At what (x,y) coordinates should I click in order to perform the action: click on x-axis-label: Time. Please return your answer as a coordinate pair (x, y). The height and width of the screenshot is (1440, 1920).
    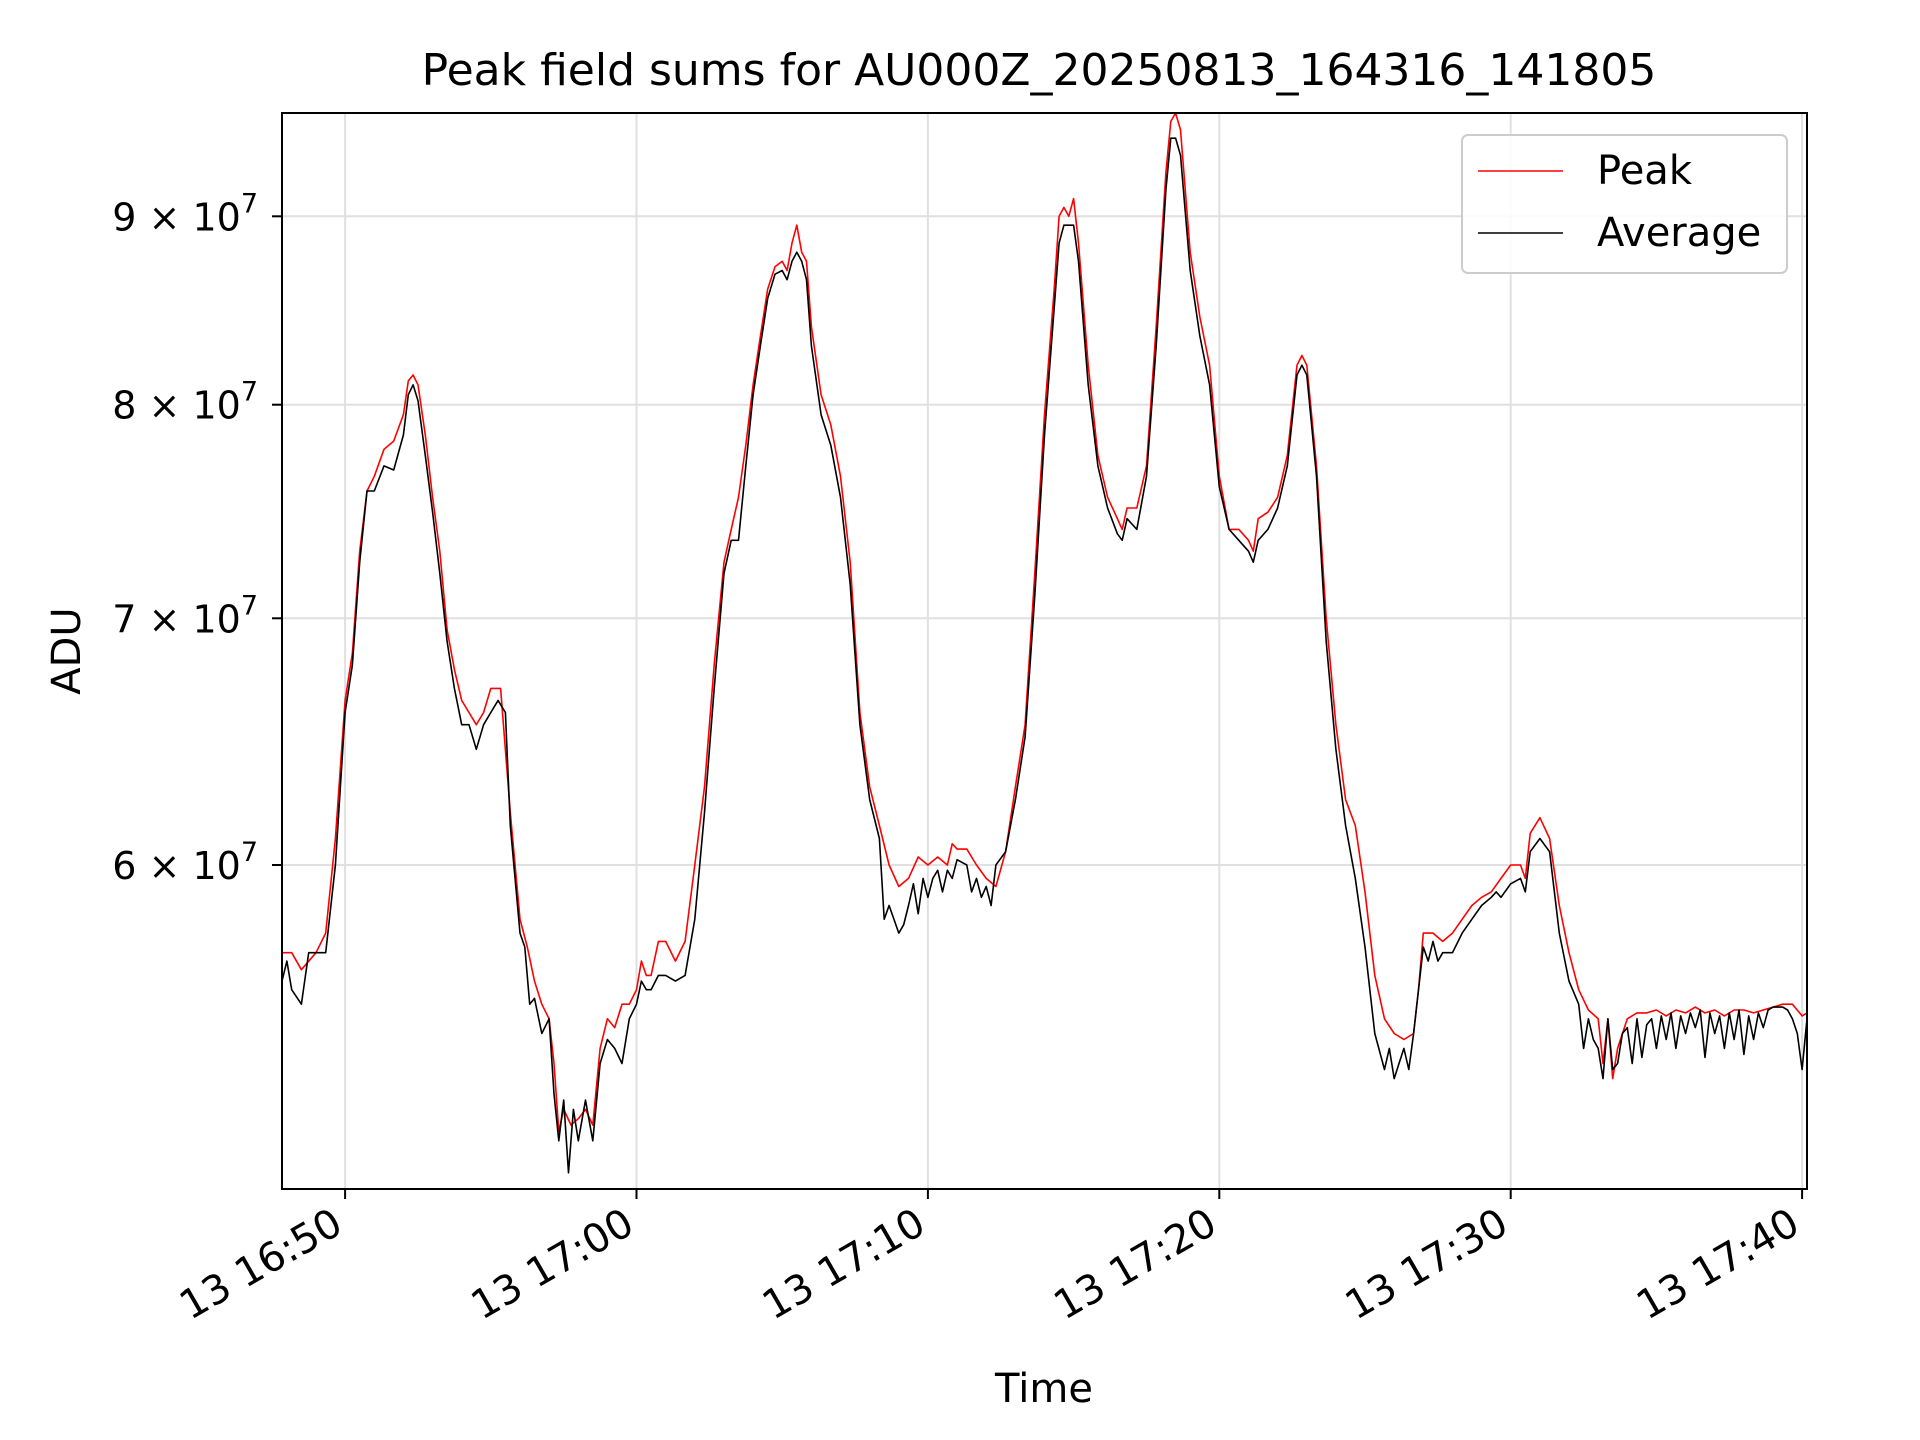
    Looking at the image, I should click on (1043, 1389).